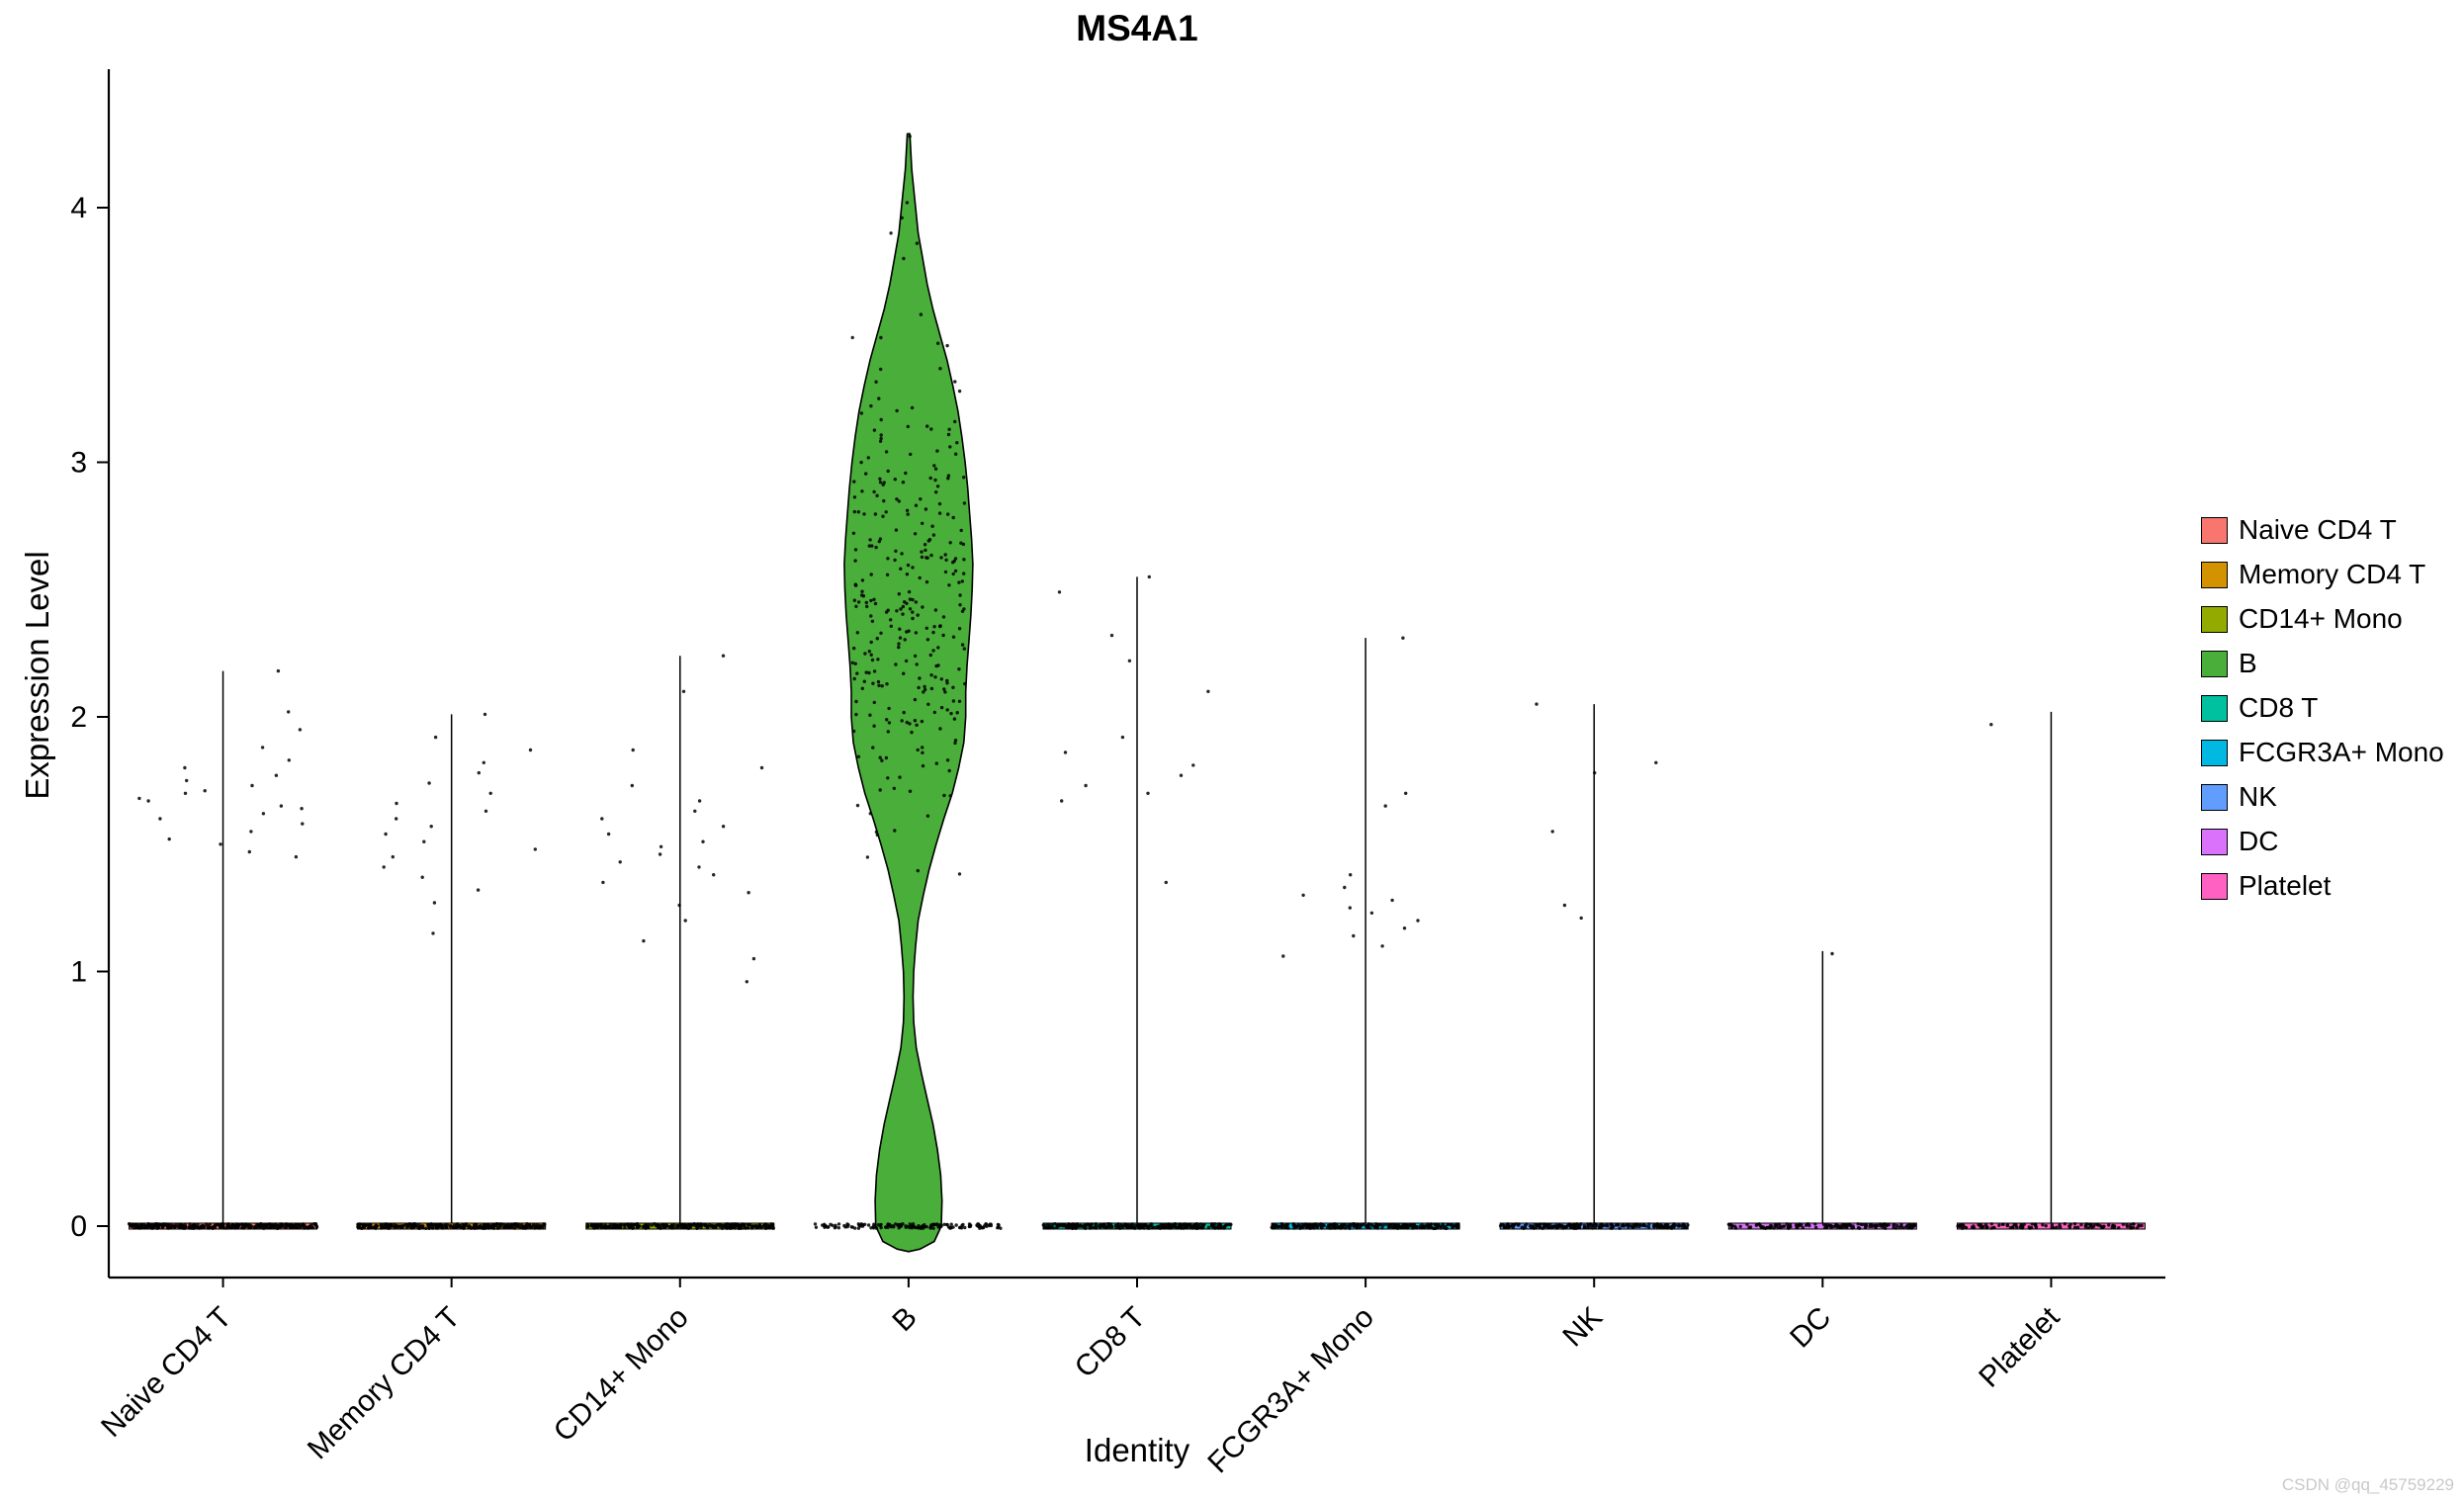  What do you see at coordinates (2318, 529) in the screenshot?
I see `legend-label: Naive CD4 T` at bounding box center [2318, 529].